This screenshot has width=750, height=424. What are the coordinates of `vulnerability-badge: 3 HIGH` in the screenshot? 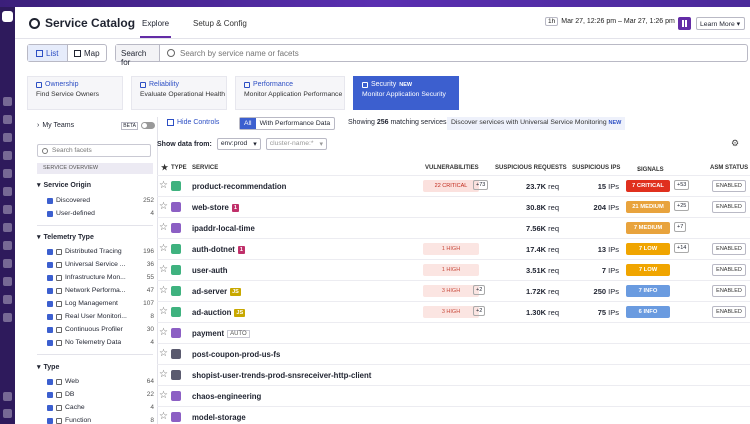 It's located at (451, 291).